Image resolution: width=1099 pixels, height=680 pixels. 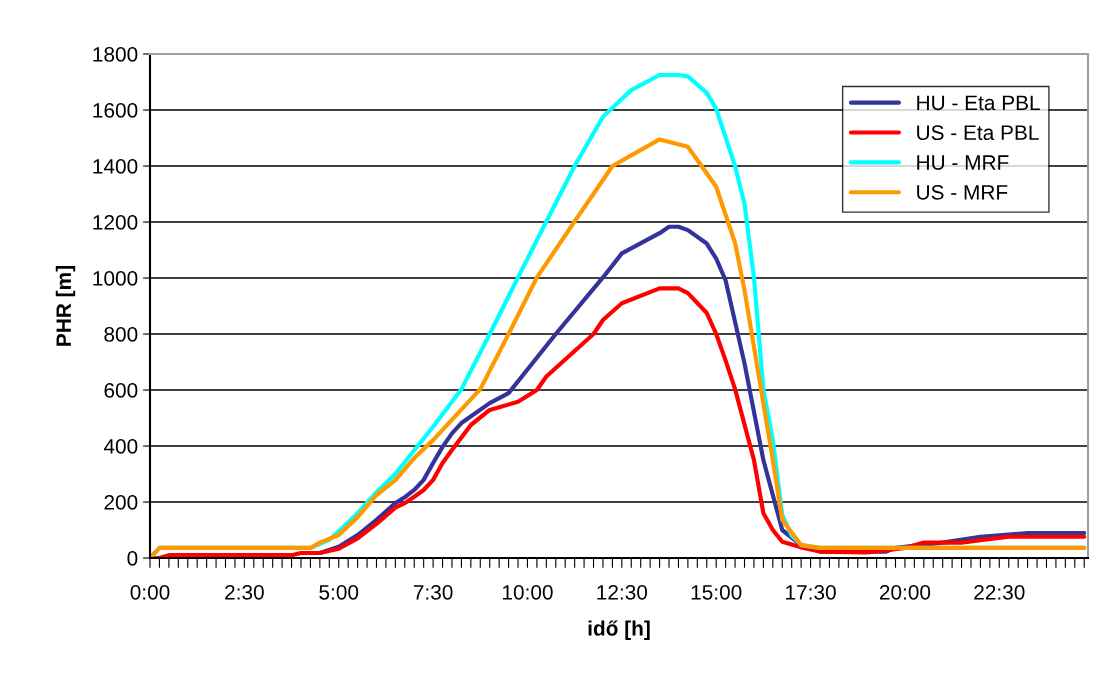 I want to click on y-tick-label: 800, so click(x=121, y=334).